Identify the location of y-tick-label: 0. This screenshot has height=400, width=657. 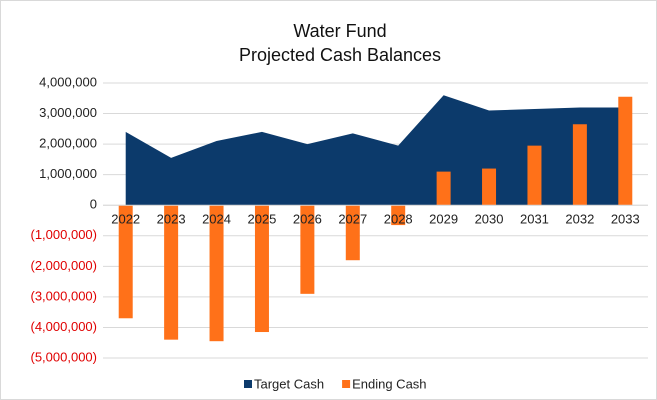
(93, 204).